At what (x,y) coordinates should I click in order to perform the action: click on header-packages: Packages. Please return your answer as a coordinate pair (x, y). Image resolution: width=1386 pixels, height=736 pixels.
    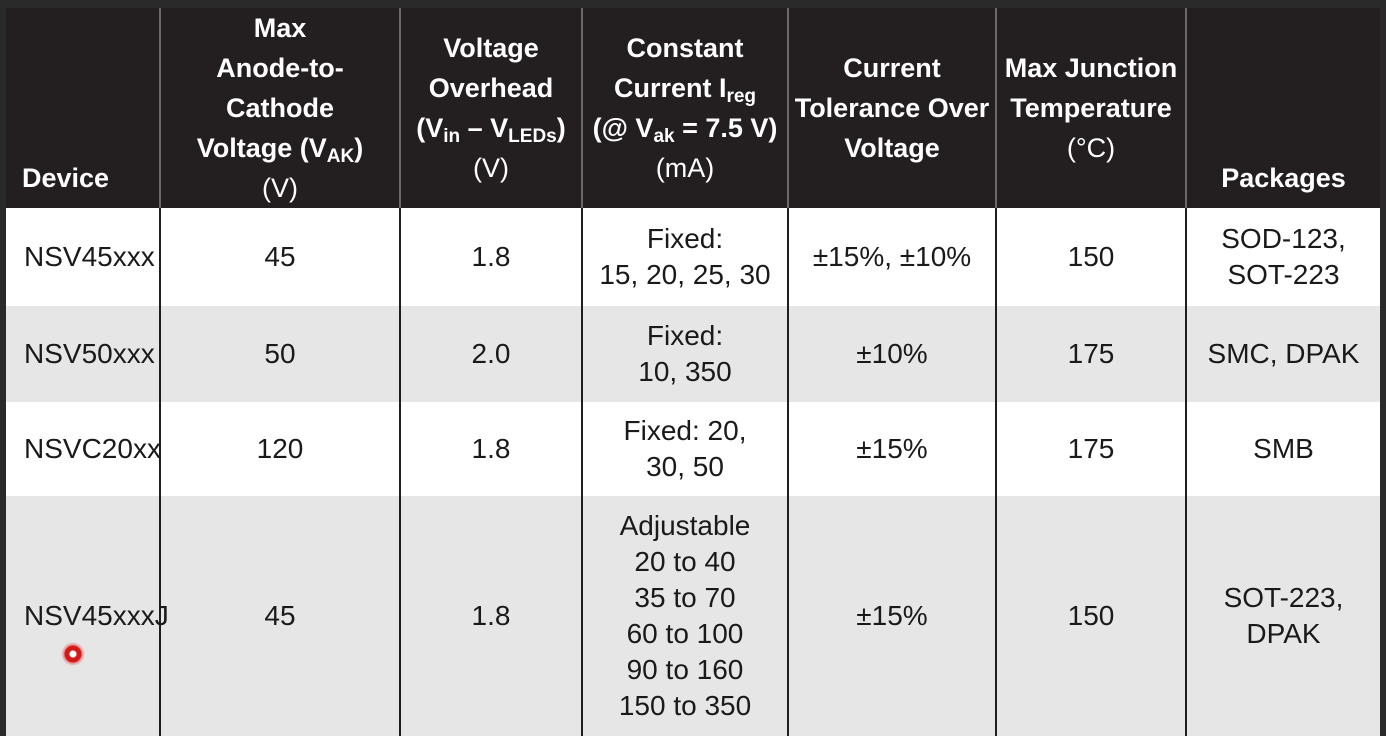
    Looking at the image, I should click on (1282, 108).